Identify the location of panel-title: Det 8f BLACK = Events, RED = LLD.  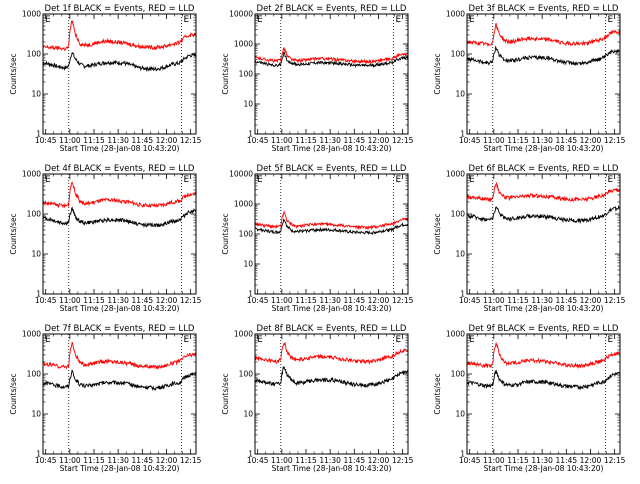
(332, 329).